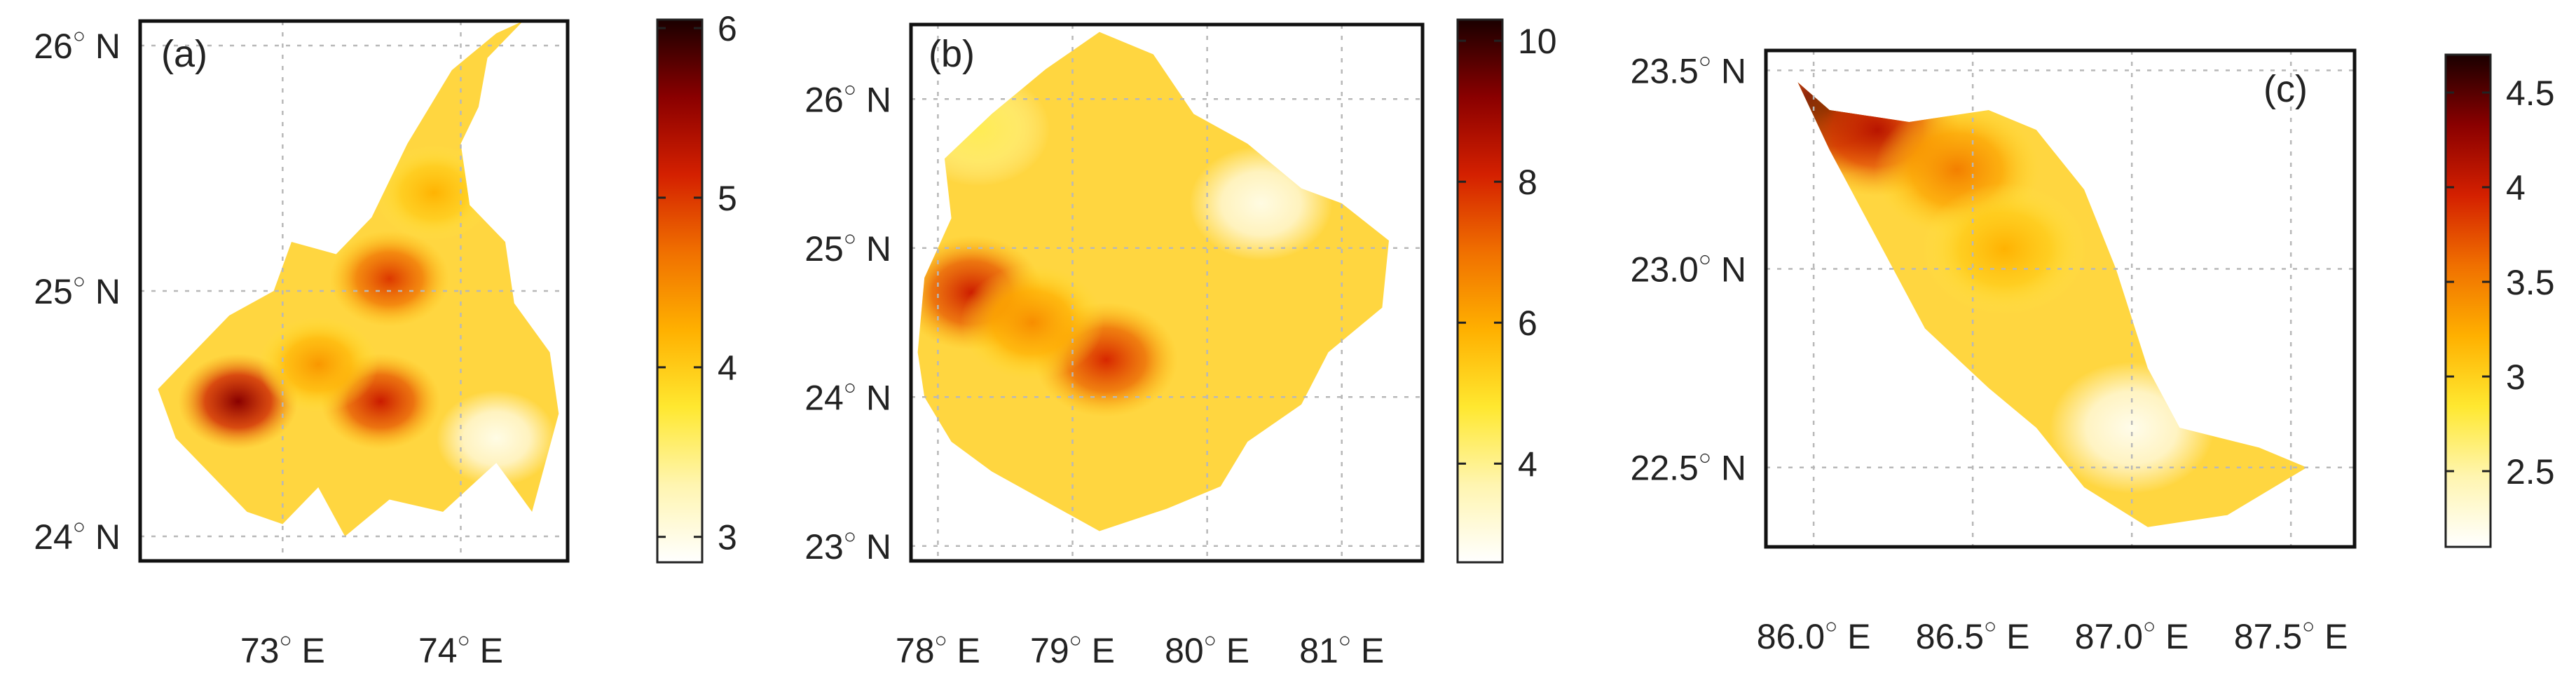 This screenshot has width=2576, height=692. I want to click on y-tick-label: 23○ N, so click(847, 546).